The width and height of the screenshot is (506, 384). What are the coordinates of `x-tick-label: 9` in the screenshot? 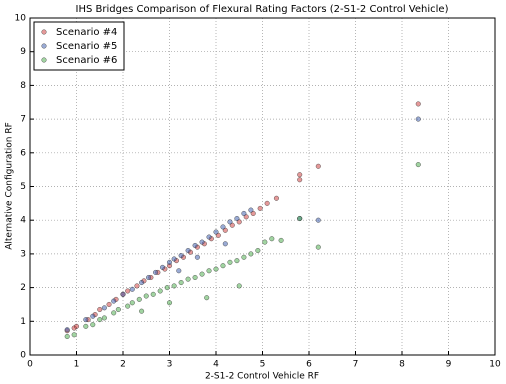 It's located at (449, 365).